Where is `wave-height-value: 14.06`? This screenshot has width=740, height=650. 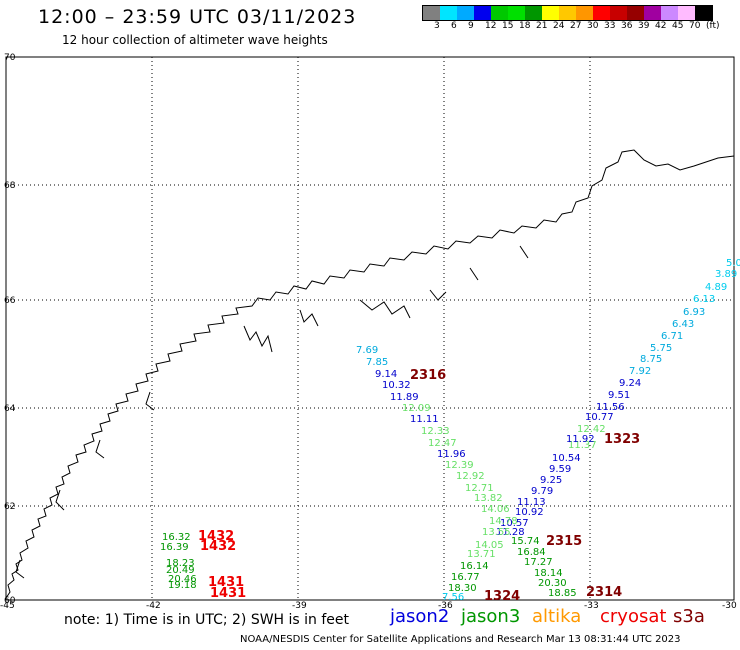
wave-height-value: 14.06 is located at coordinates (495, 509).